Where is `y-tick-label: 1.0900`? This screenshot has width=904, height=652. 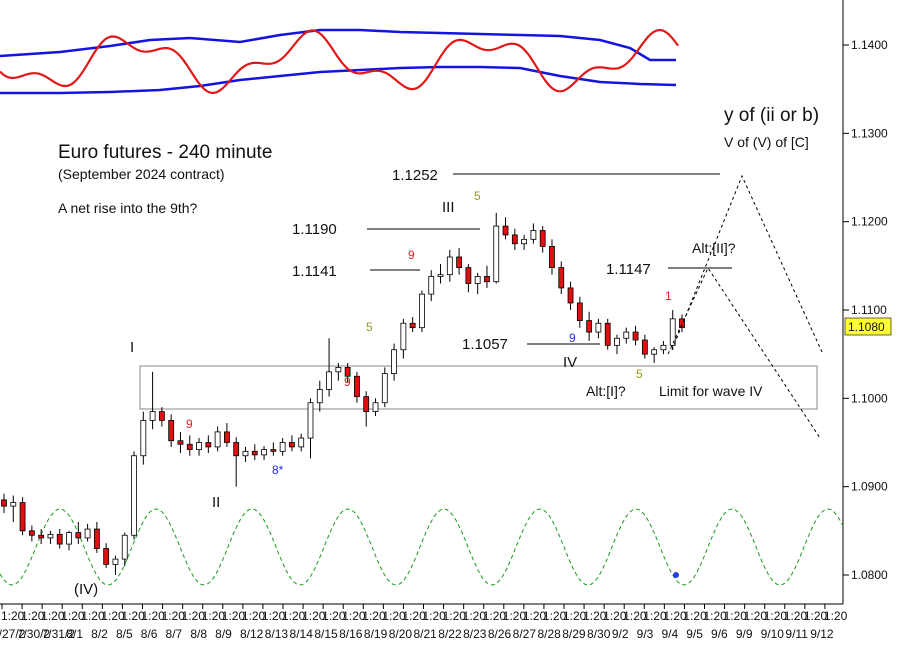 y-tick-label: 1.0900 is located at coordinates (869, 487).